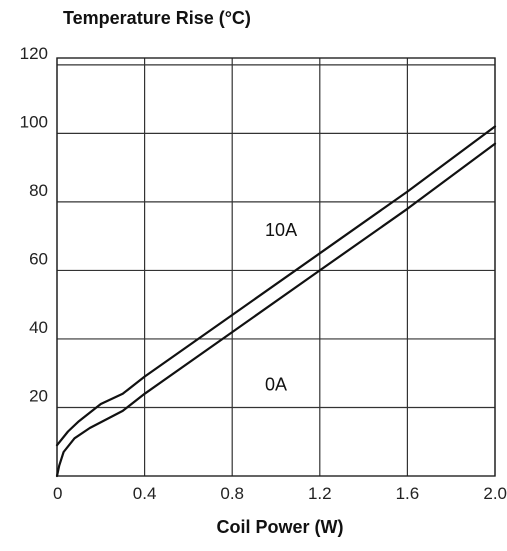 This screenshot has height=551, width=507. Describe the element at coordinates (281, 307) in the screenshot. I see `annotations: 10A 0A` at that location.